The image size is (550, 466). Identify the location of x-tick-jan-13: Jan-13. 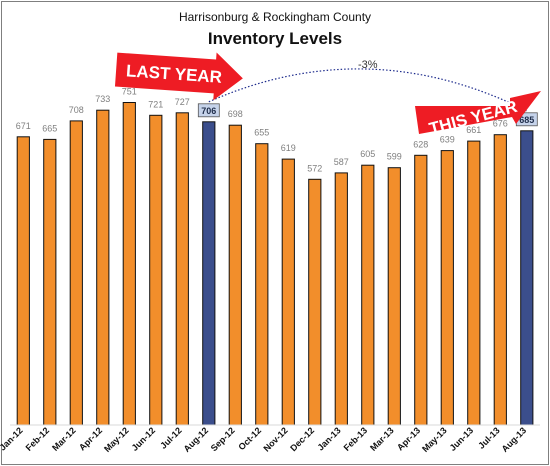
(328, 438).